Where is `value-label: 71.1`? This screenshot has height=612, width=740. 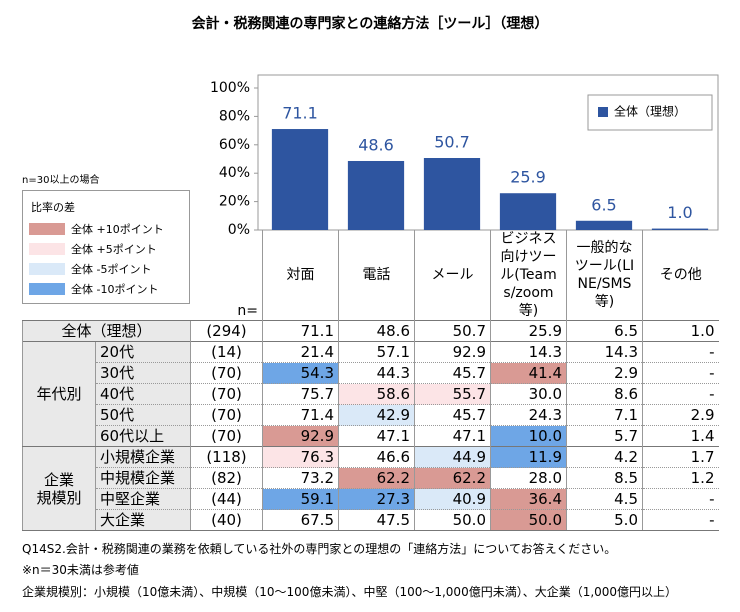
value-label: 71.1 is located at coordinates (300, 113).